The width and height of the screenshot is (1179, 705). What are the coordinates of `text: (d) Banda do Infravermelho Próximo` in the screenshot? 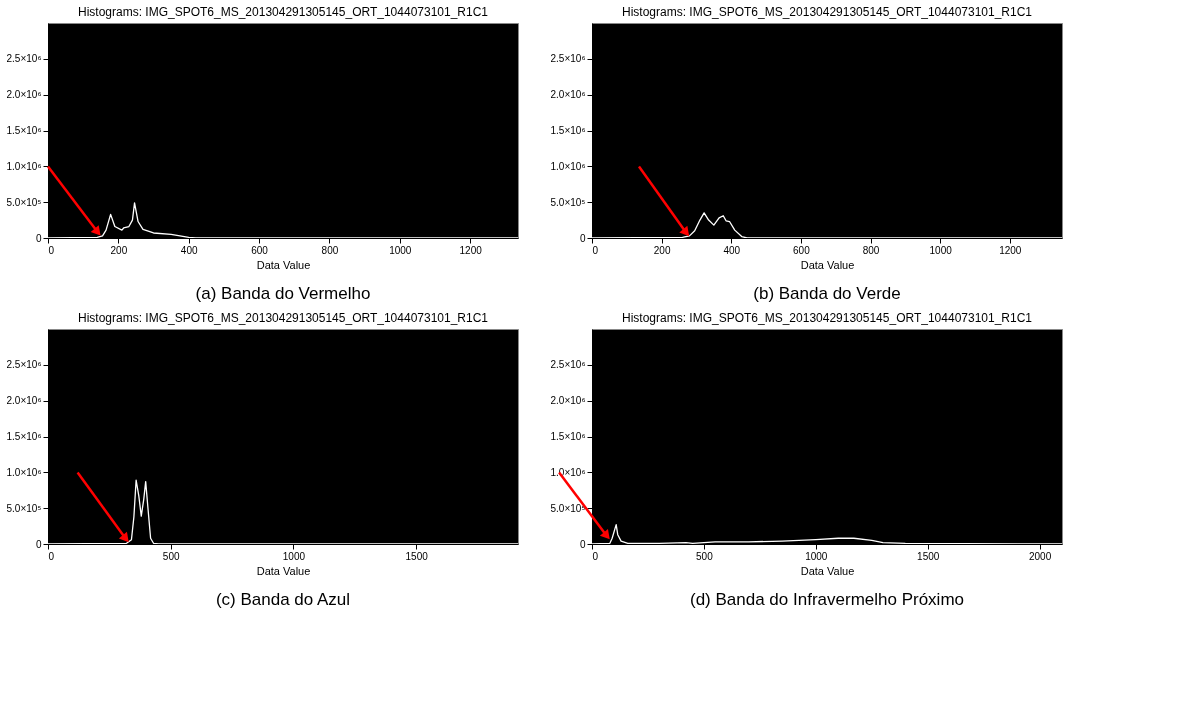 It's located at (827, 599).